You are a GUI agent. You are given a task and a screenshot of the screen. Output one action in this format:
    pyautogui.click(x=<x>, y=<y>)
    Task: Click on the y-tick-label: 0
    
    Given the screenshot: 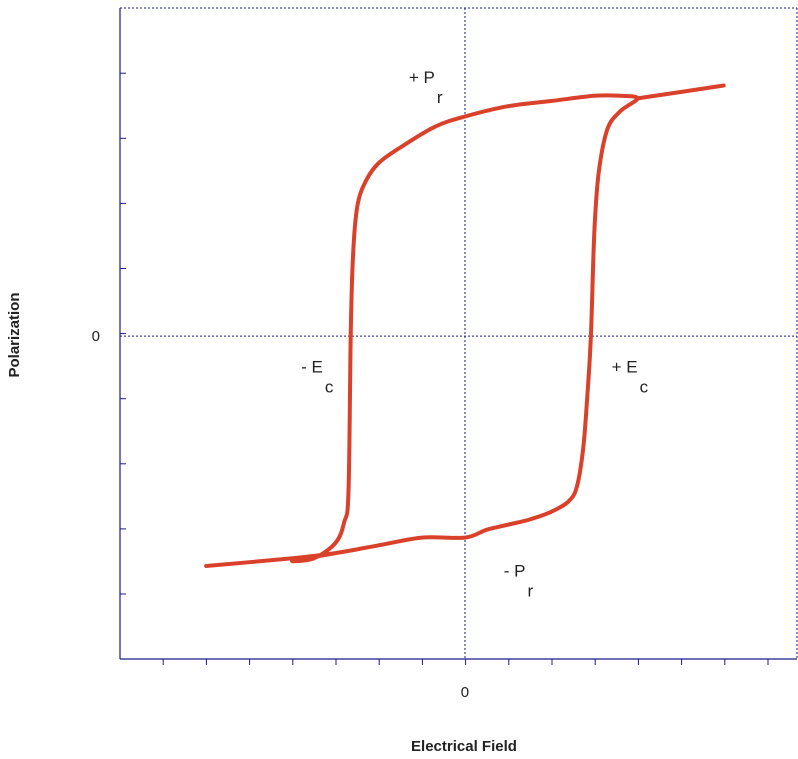 What is the action you would take?
    pyautogui.click(x=96, y=336)
    